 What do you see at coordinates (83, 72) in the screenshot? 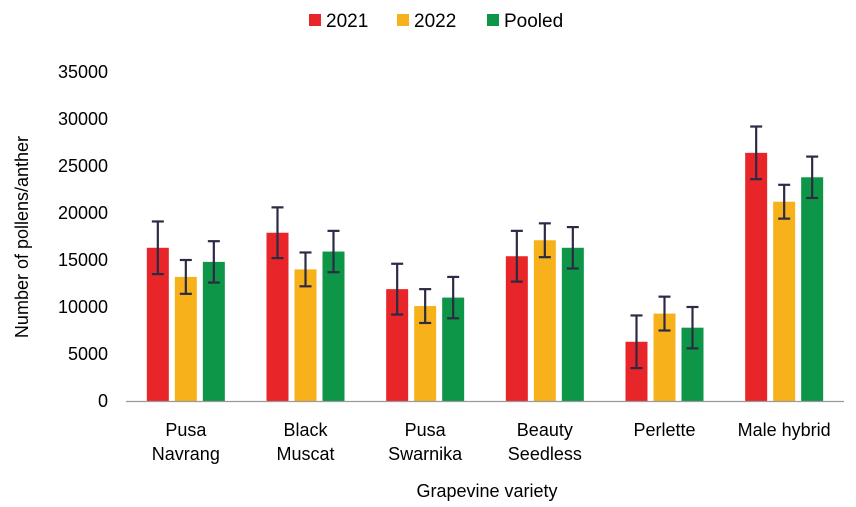
I see `y-tick-label: 35000` at bounding box center [83, 72].